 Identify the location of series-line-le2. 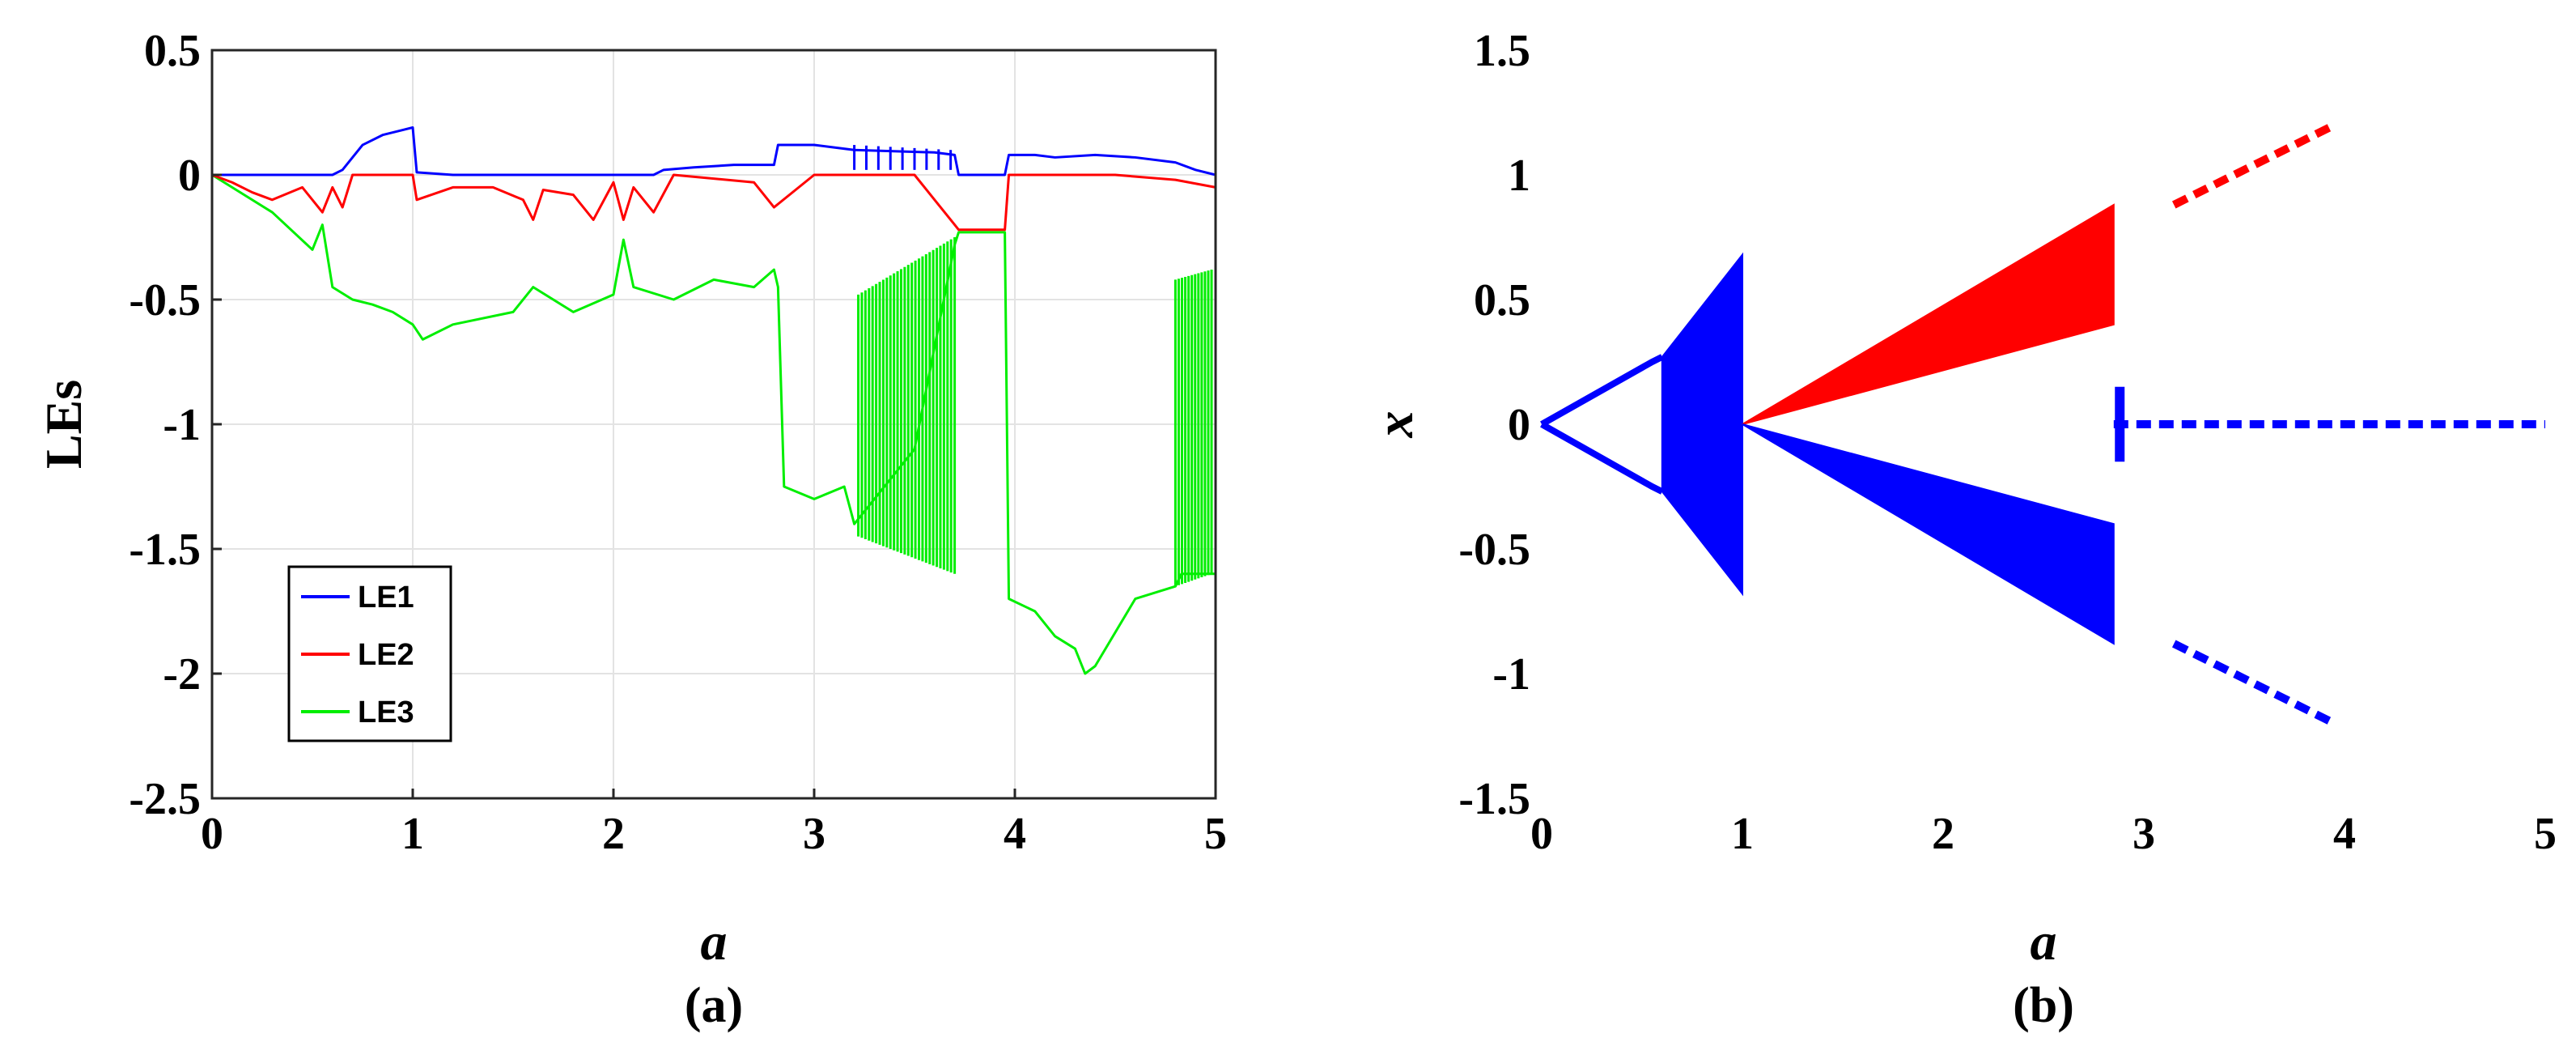
(713, 202).